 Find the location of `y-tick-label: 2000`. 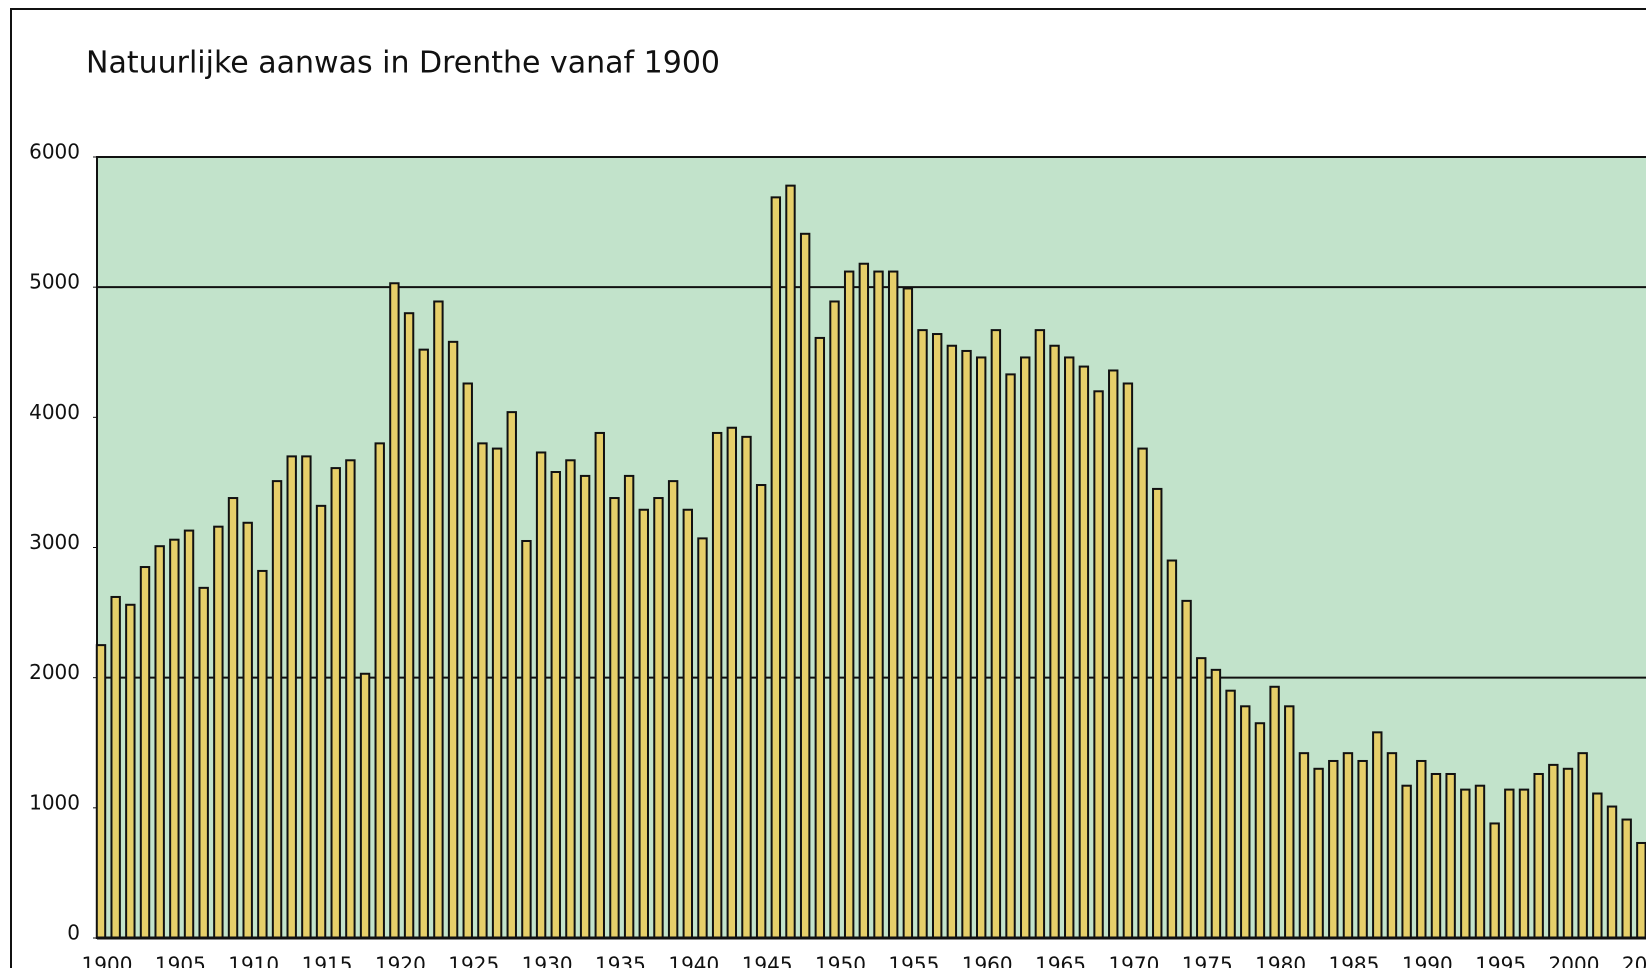

y-tick-label: 2000 is located at coordinates (54, 672).